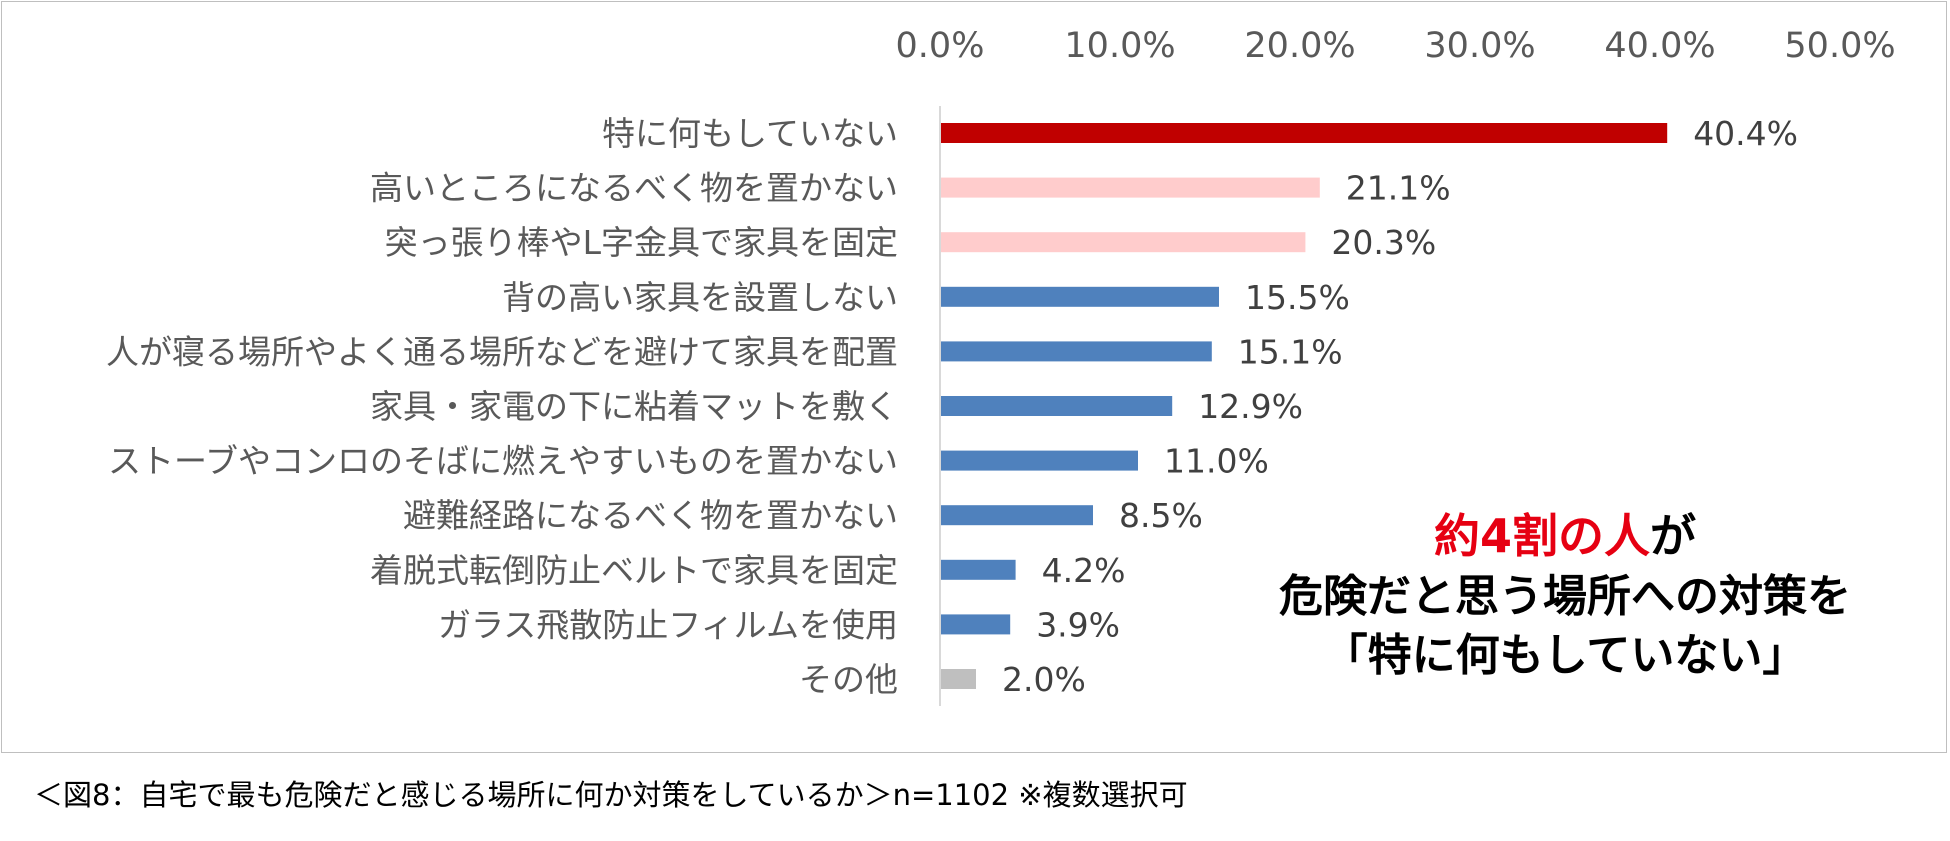  What do you see at coordinates (700, 297) in the screenshot?
I see `category-label: 背の高い家具を設置しない` at bounding box center [700, 297].